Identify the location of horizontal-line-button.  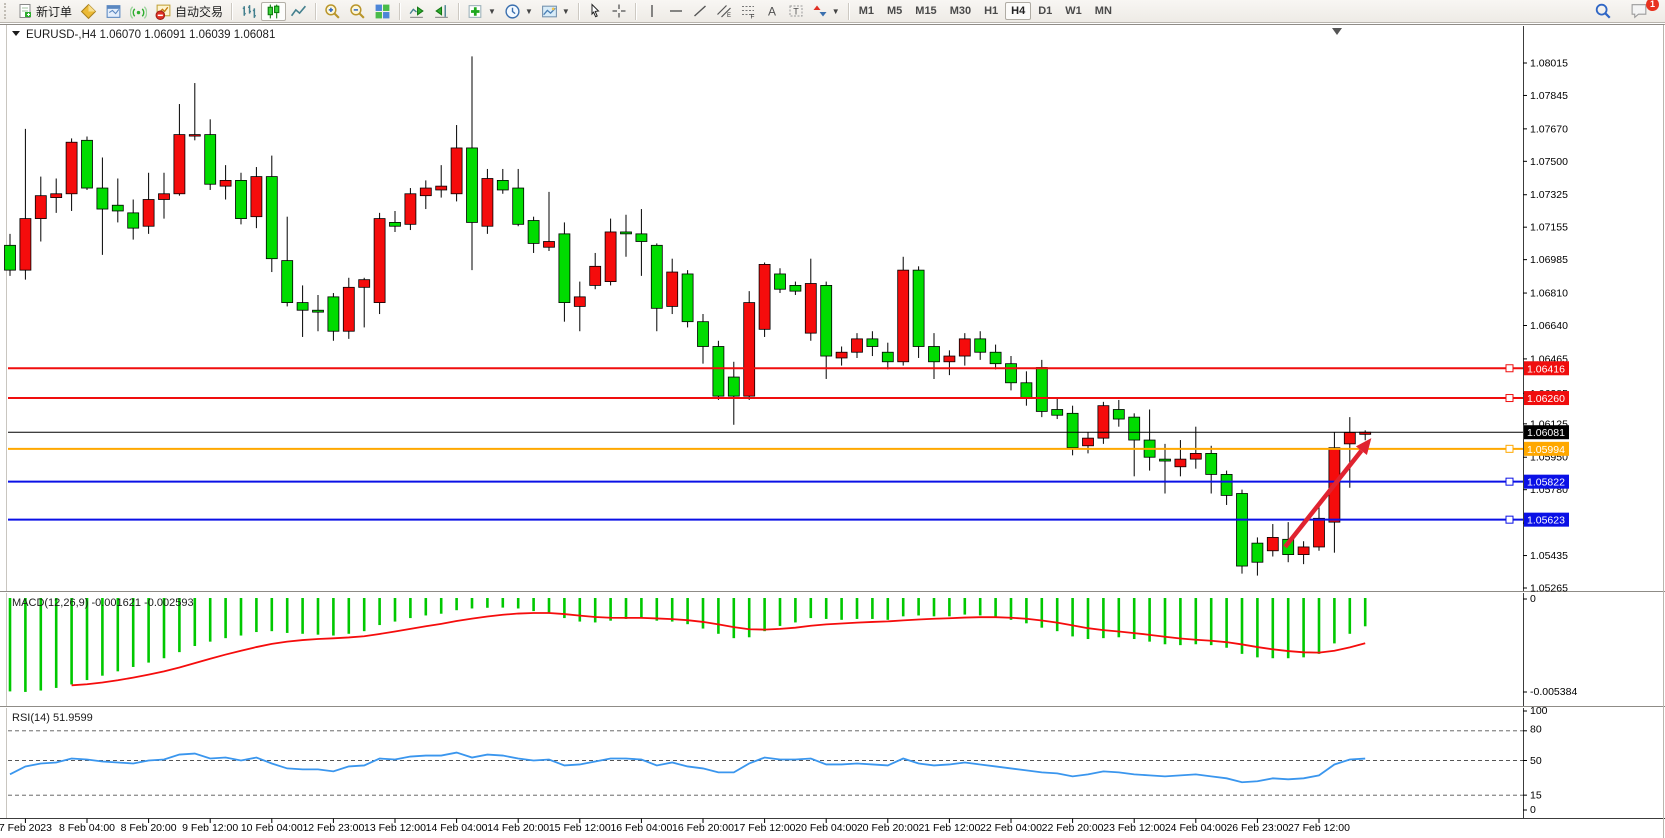
(676, 11).